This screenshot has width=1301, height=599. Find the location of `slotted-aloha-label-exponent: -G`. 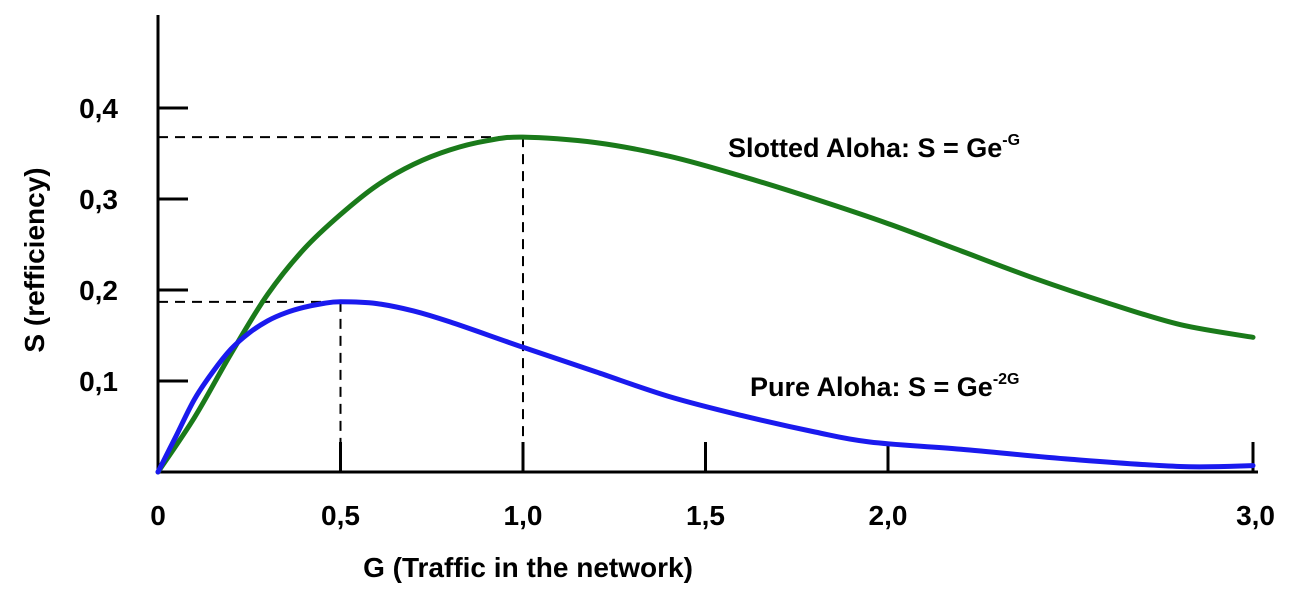

slotted-aloha-label-exponent: -G is located at coordinates (1011, 140).